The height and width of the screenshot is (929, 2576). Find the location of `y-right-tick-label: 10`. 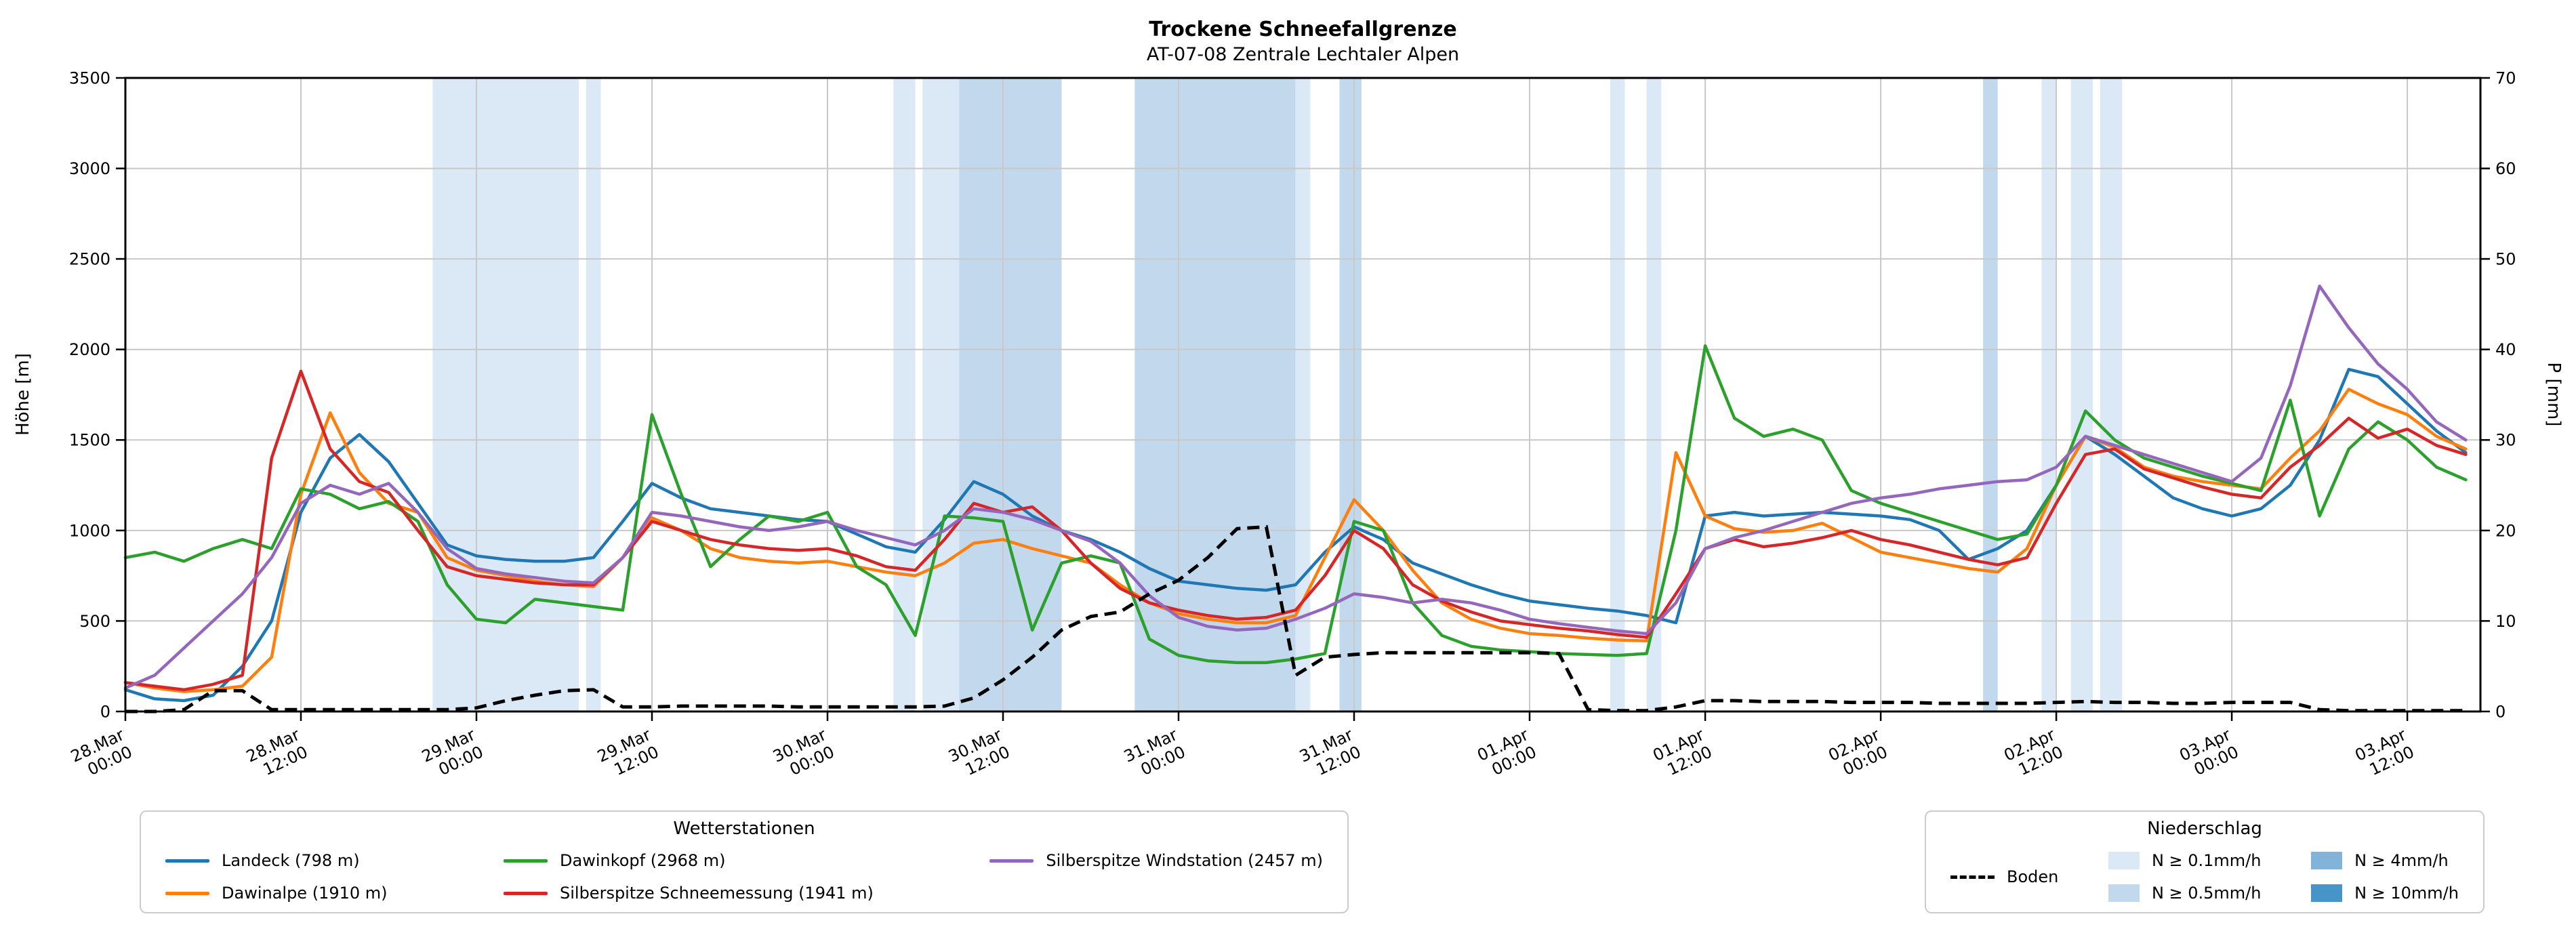

y-right-tick-label: 10 is located at coordinates (2506, 621).